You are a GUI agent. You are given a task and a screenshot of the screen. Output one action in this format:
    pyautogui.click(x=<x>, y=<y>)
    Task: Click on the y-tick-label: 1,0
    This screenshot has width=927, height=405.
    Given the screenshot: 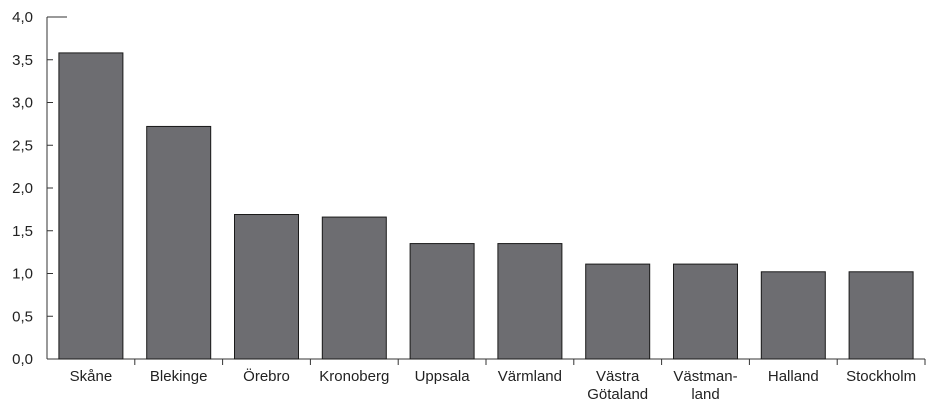 What is the action you would take?
    pyautogui.click(x=22, y=274)
    